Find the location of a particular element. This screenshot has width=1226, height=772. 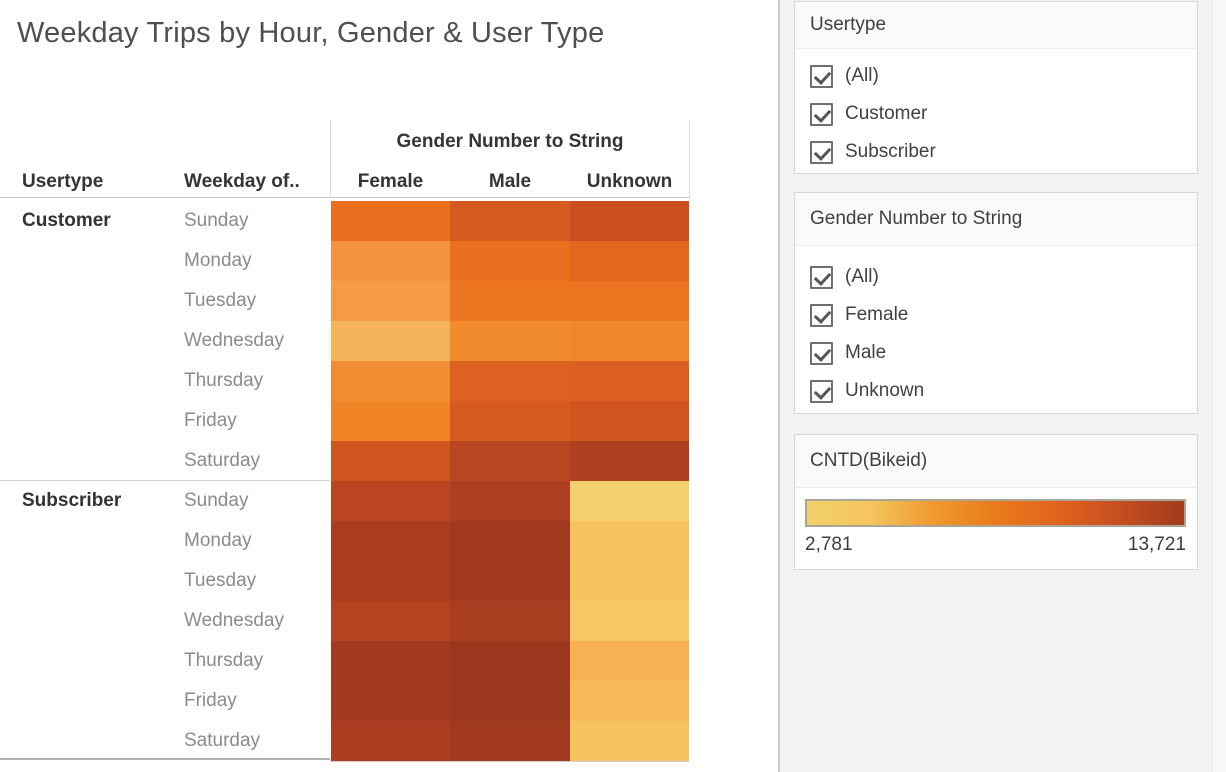

heatmap-row-subscriber-friday: Friday is located at coordinates (165, 701).